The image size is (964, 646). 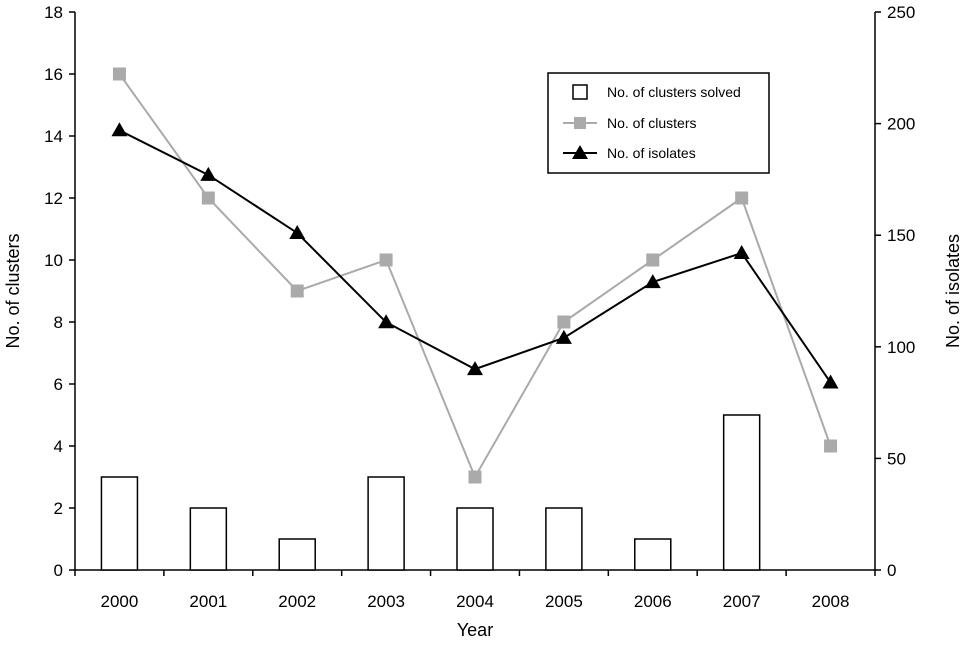 I want to click on right-tick-label: 100, so click(x=901, y=347).